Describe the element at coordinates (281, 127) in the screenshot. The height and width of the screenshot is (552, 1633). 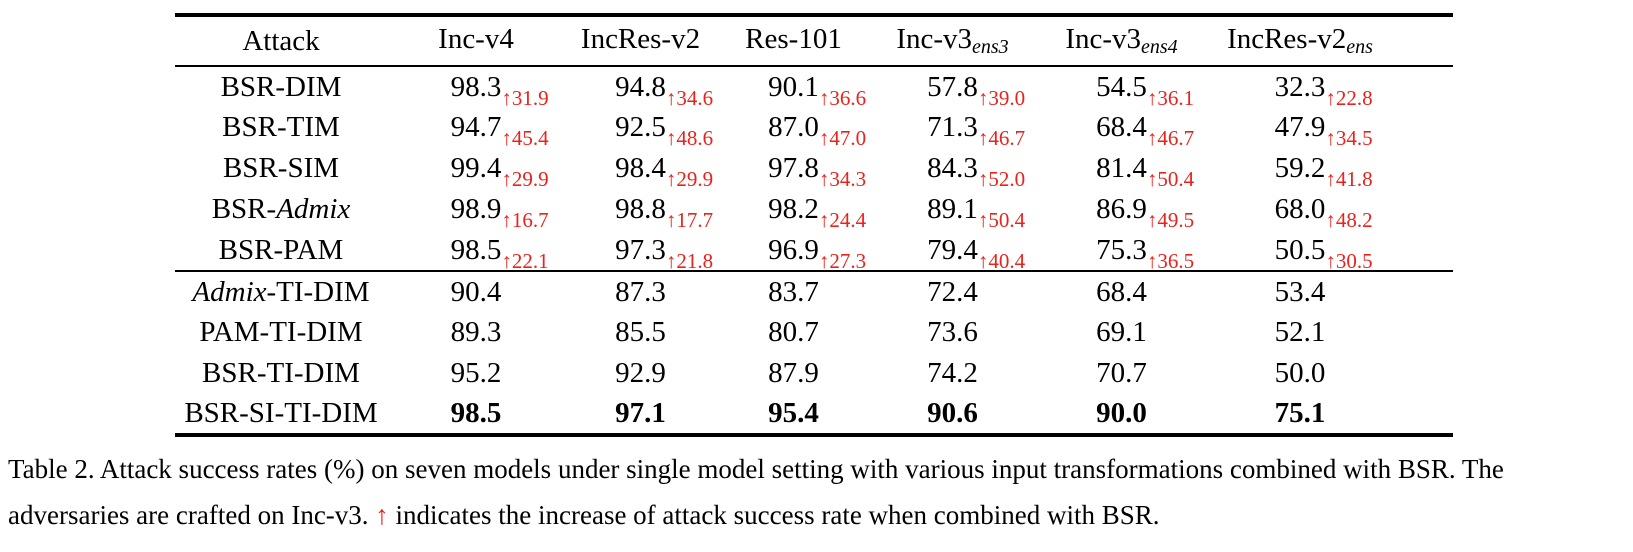
I see `attack-pre: BSR-TIM` at that location.